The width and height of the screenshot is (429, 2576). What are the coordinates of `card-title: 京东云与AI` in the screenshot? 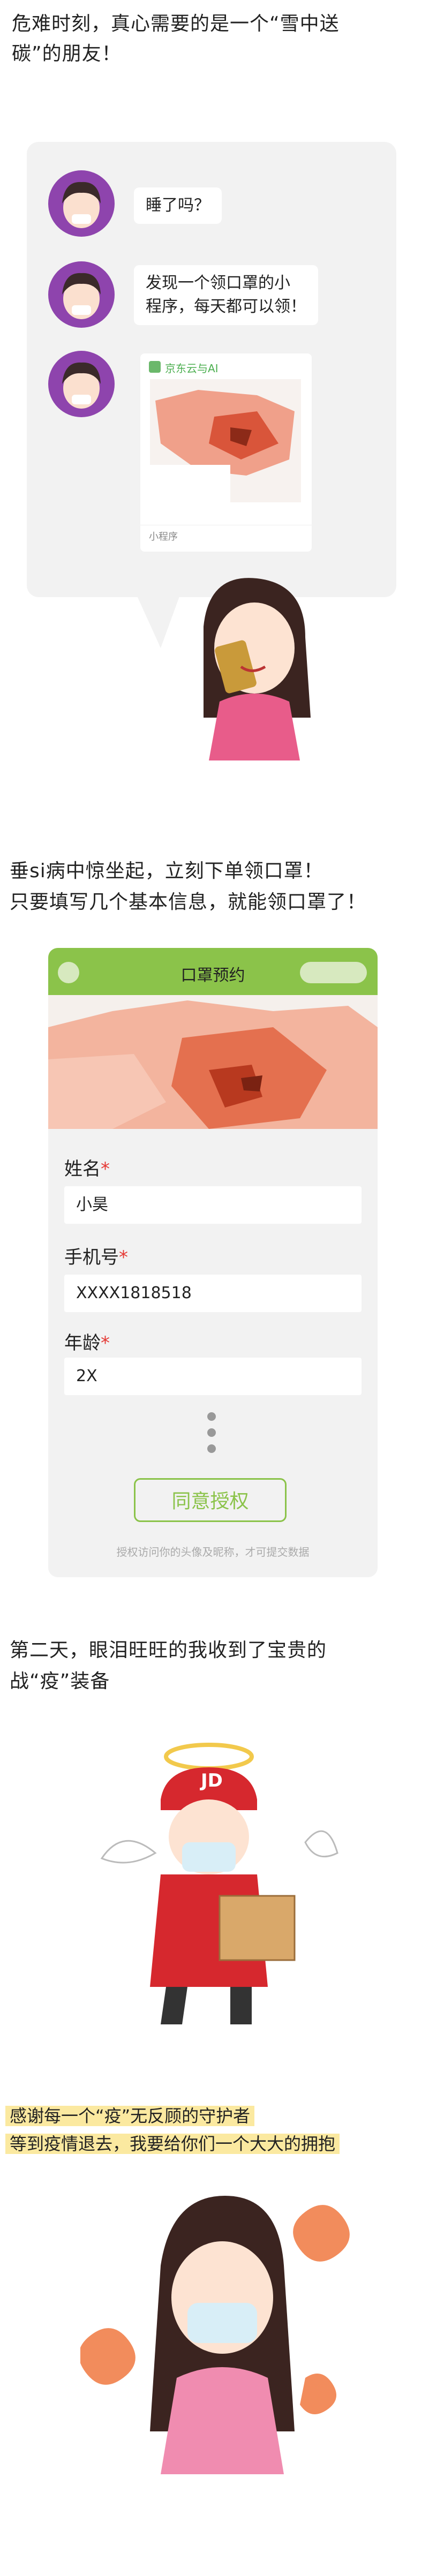 It's located at (192, 368).